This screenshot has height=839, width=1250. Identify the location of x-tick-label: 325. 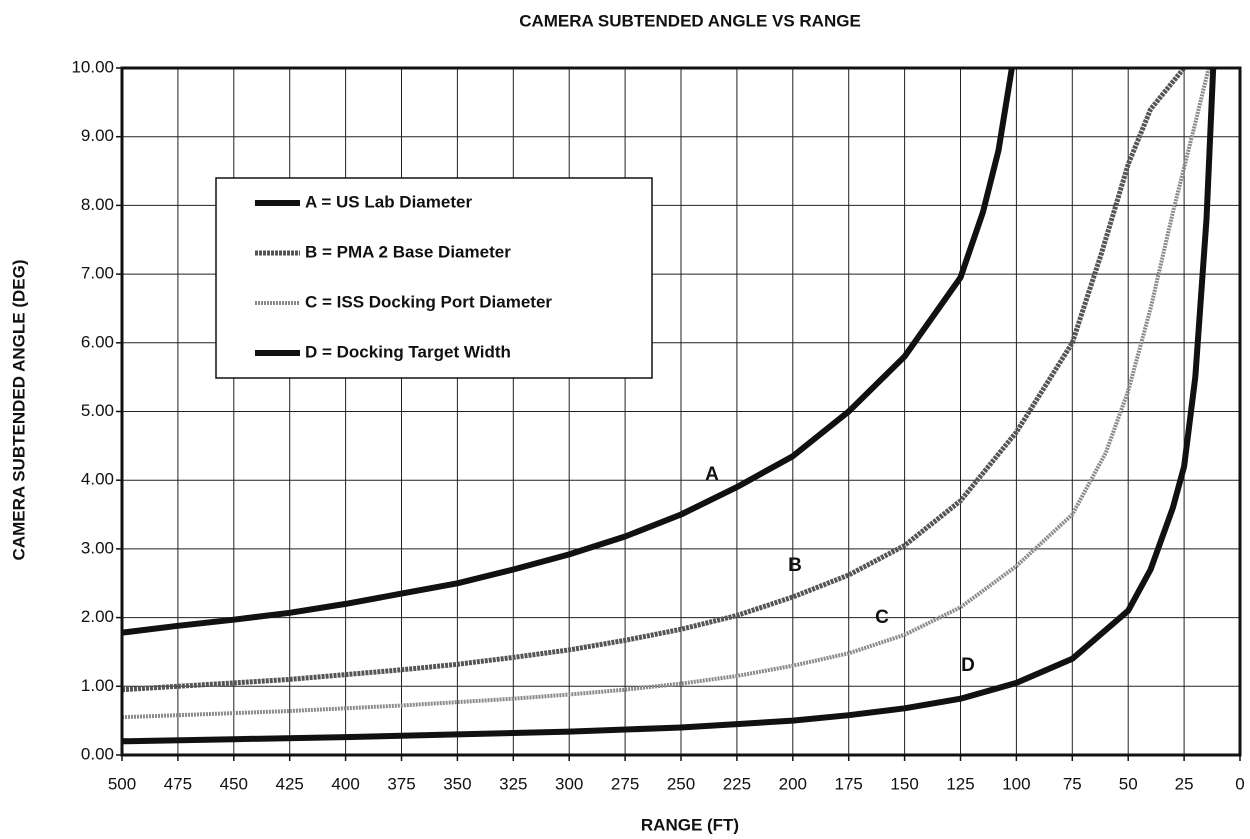
(513, 783).